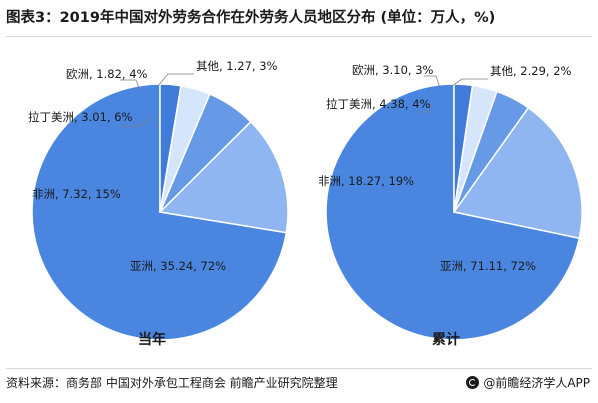 This screenshot has width=598, height=403. Describe the element at coordinates (536, 383) in the screenshot. I see `brand-text: @前瞻经济学人APP` at that location.